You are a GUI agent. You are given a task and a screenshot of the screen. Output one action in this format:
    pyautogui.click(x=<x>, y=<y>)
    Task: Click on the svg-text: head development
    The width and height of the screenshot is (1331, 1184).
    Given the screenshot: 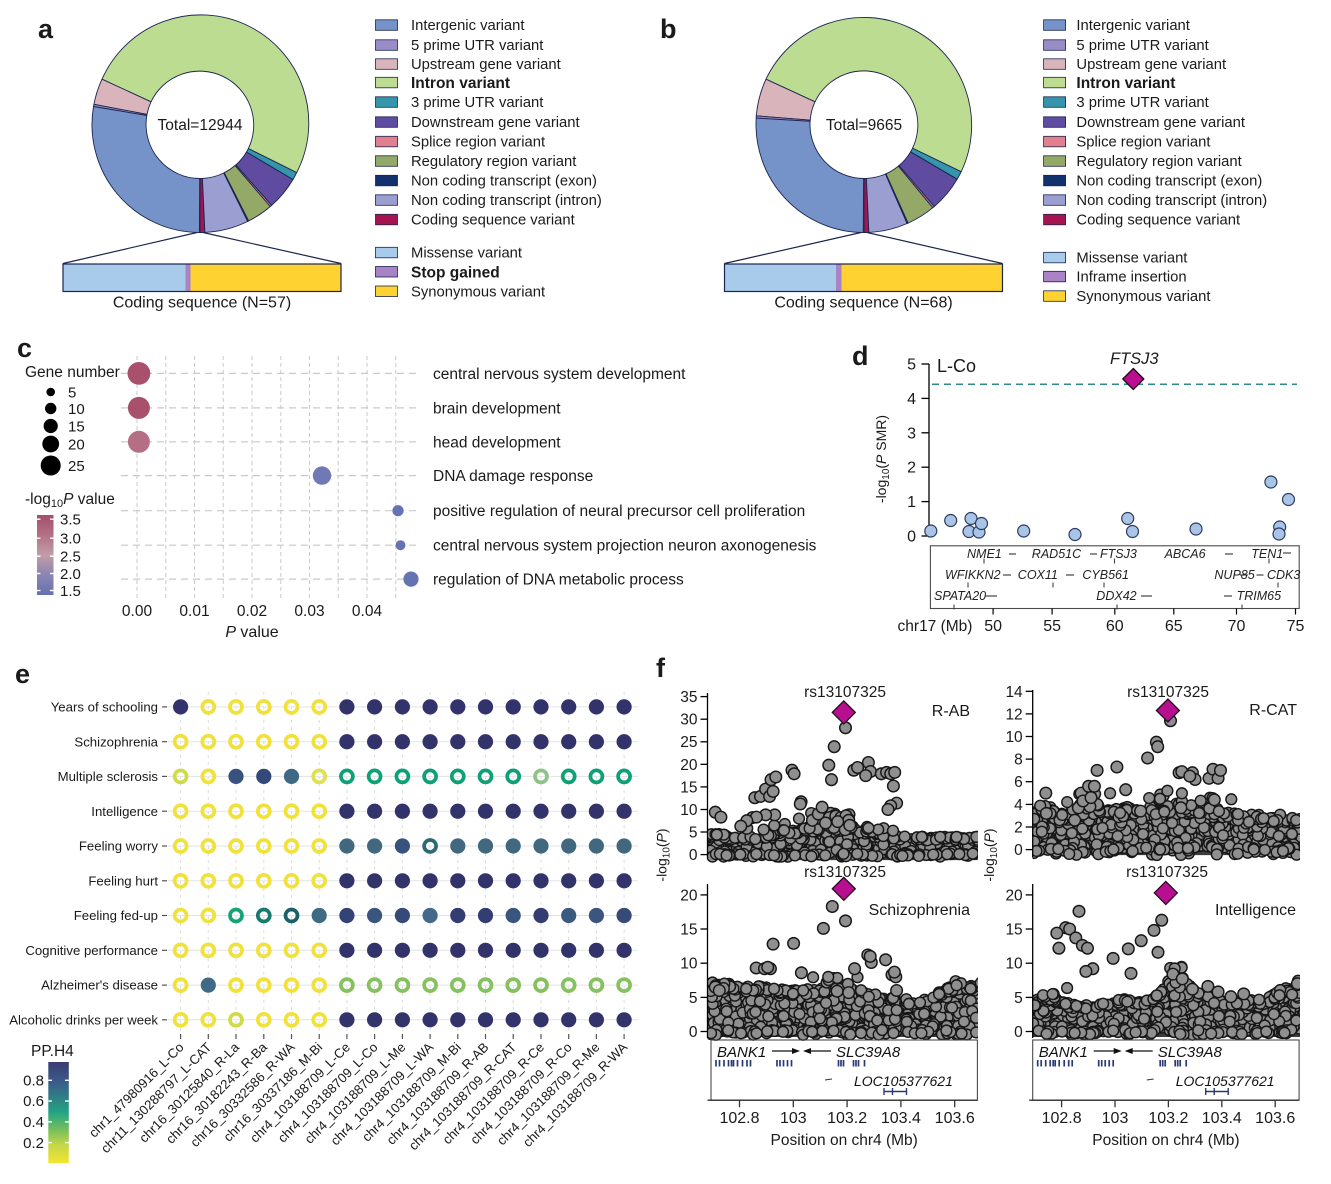 What is the action you would take?
    pyautogui.click(x=497, y=442)
    